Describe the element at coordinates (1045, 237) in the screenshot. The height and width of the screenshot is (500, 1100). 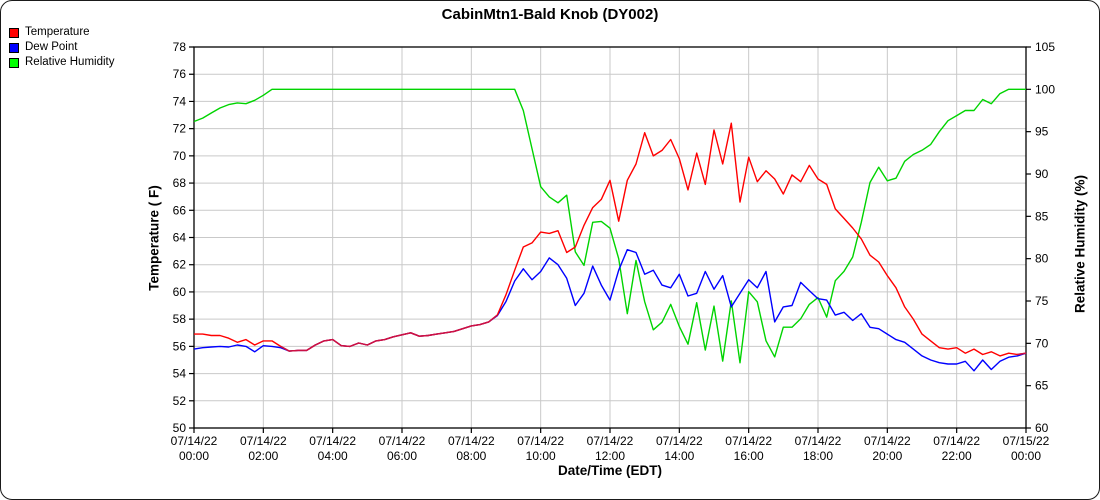
I see `right-tick-labels: 60 65 70 75 80 85 90 95 100 105` at that location.